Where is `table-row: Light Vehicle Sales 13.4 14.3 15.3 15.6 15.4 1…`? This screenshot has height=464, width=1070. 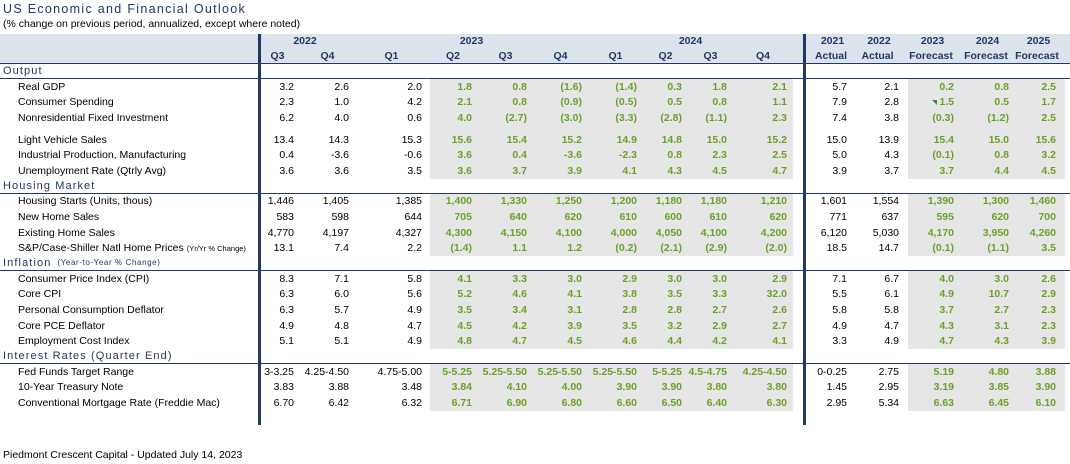
table-row: Light Vehicle Sales 13.4 14.3 15.3 15.6 15.4 1… is located at coordinates (535, 139).